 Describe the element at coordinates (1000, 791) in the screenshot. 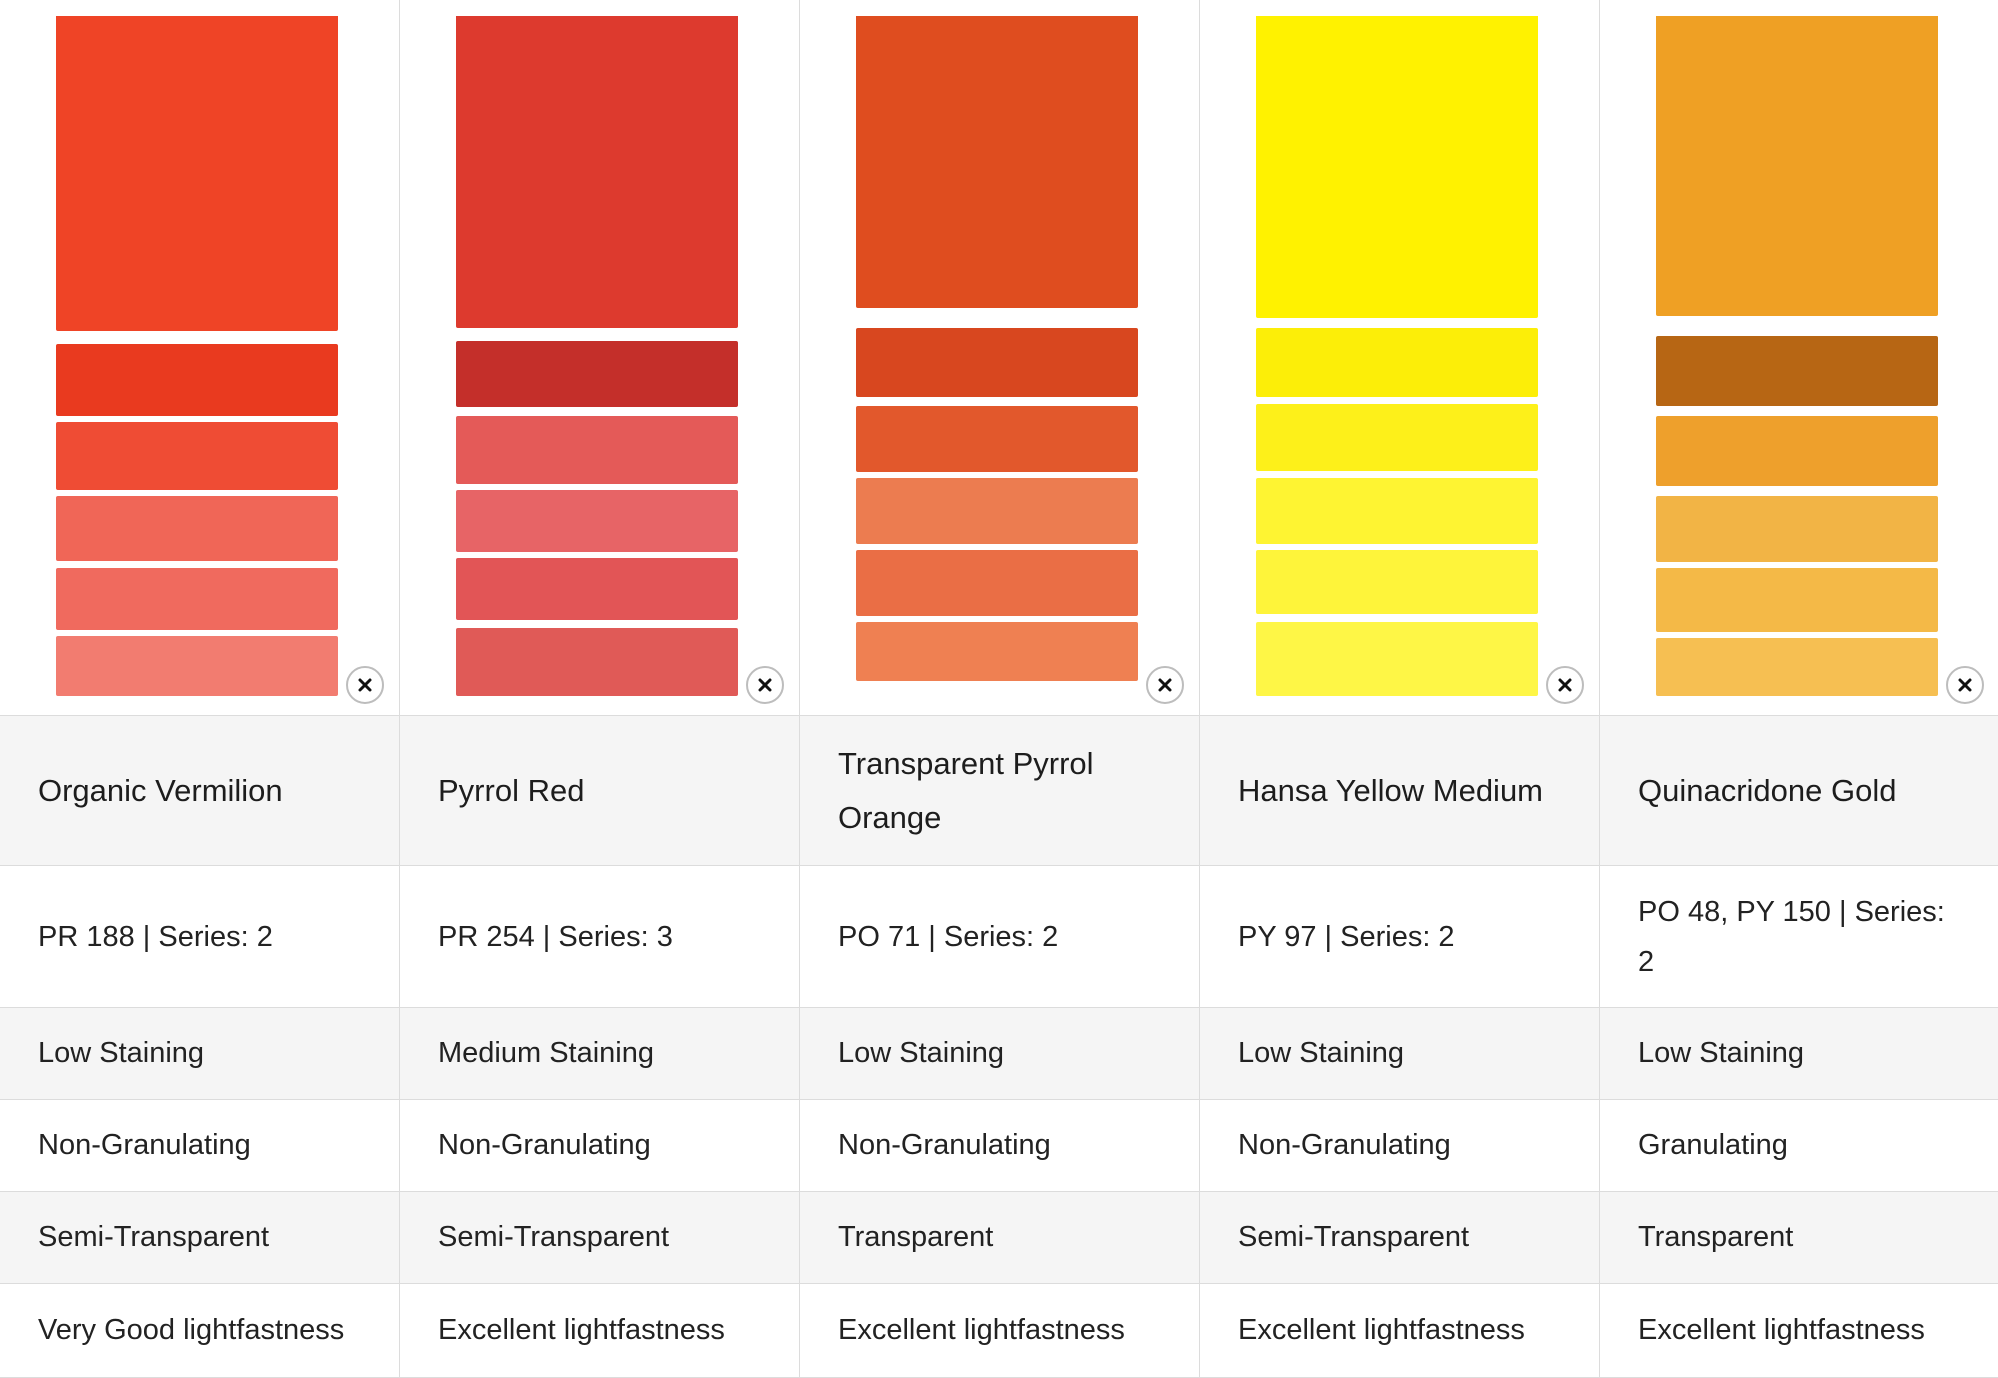

I see `paint-name: Transparent Pyrrol Orange` at that location.